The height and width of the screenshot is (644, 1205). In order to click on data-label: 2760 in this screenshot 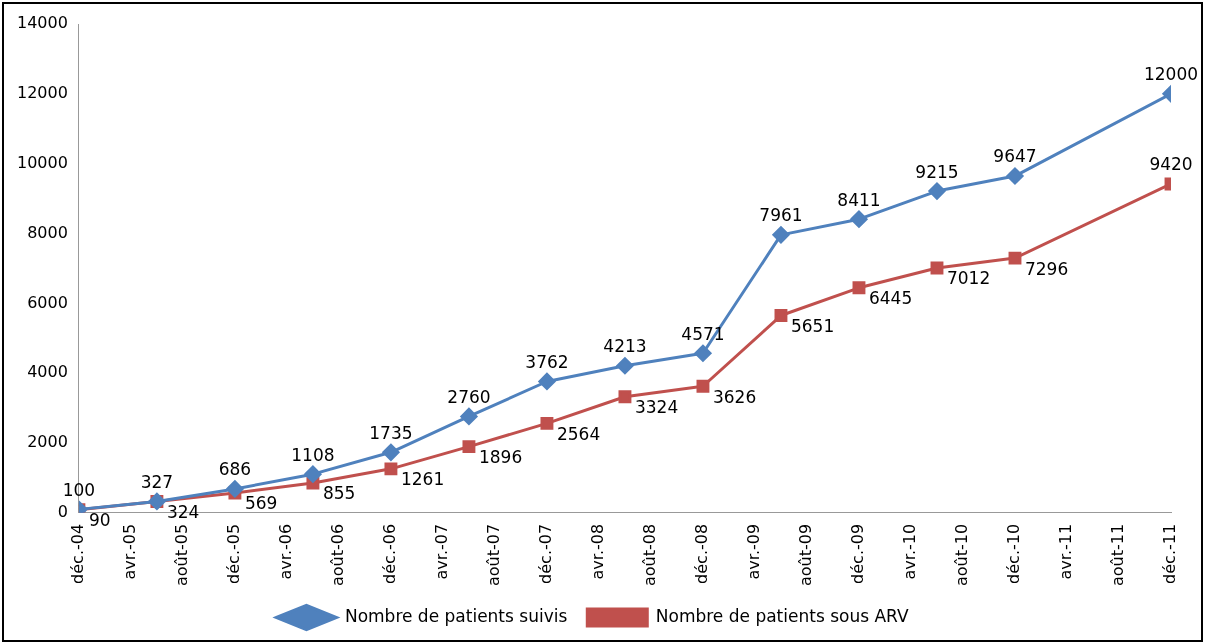, I will do `click(469, 396)`.